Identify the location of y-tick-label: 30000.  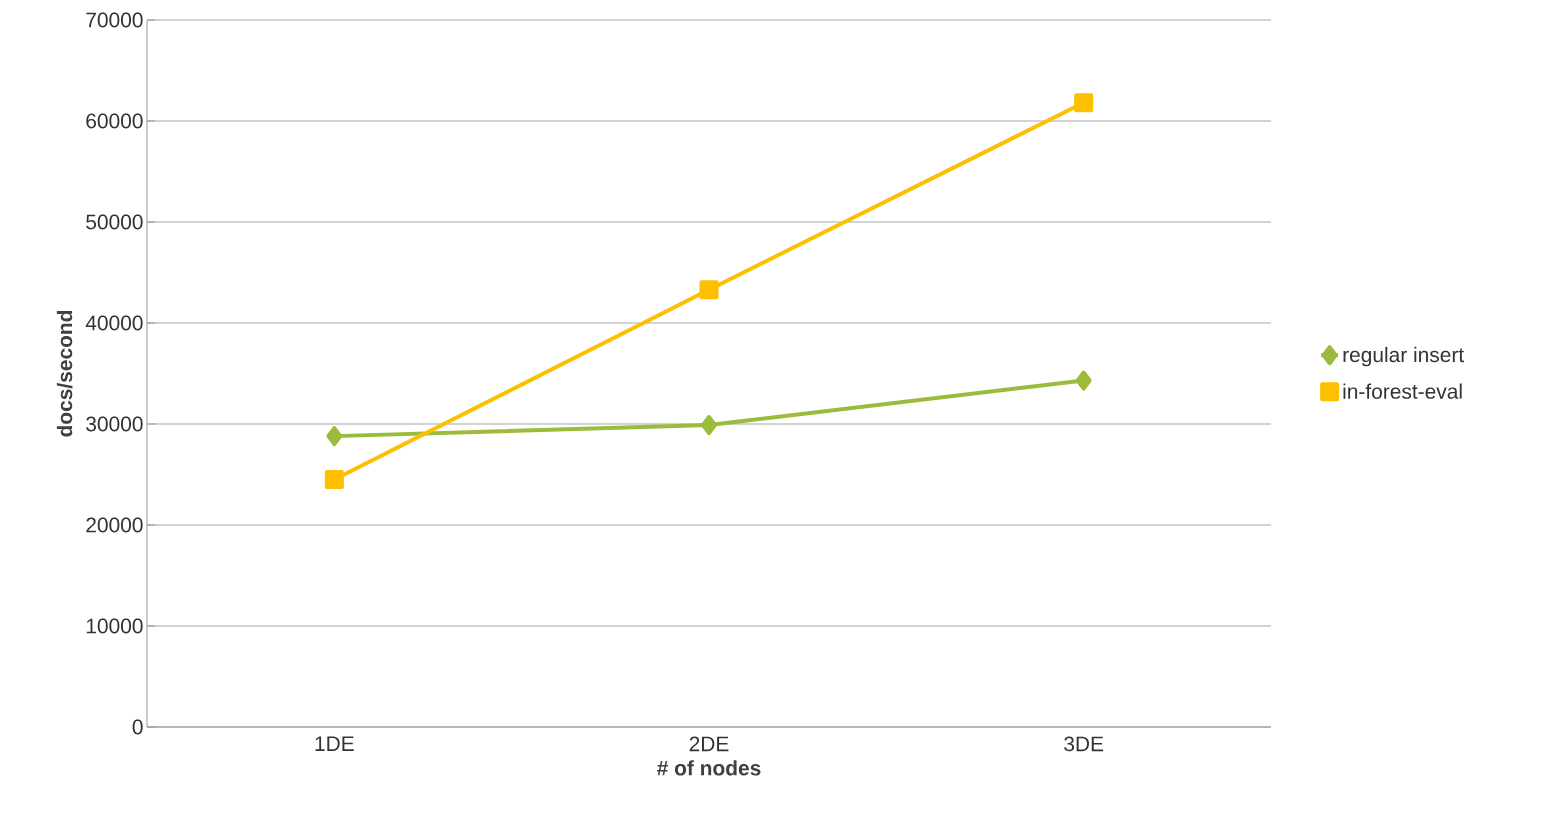
(114, 424).